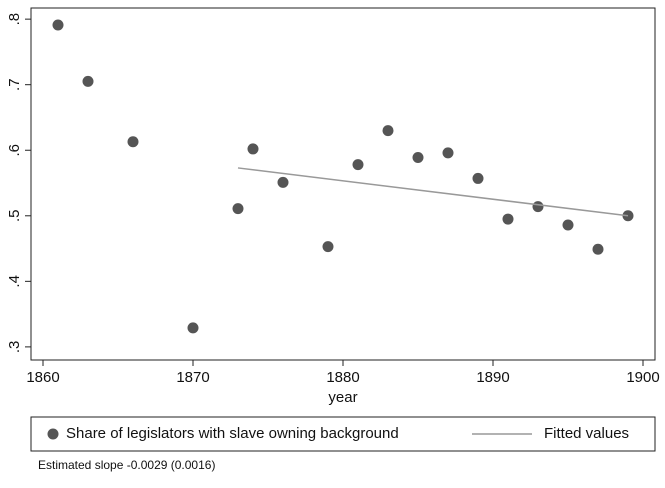 This screenshot has height=488, width=665. I want to click on note: Estimated slope -0.0029 (0.0016), so click(126, 465).